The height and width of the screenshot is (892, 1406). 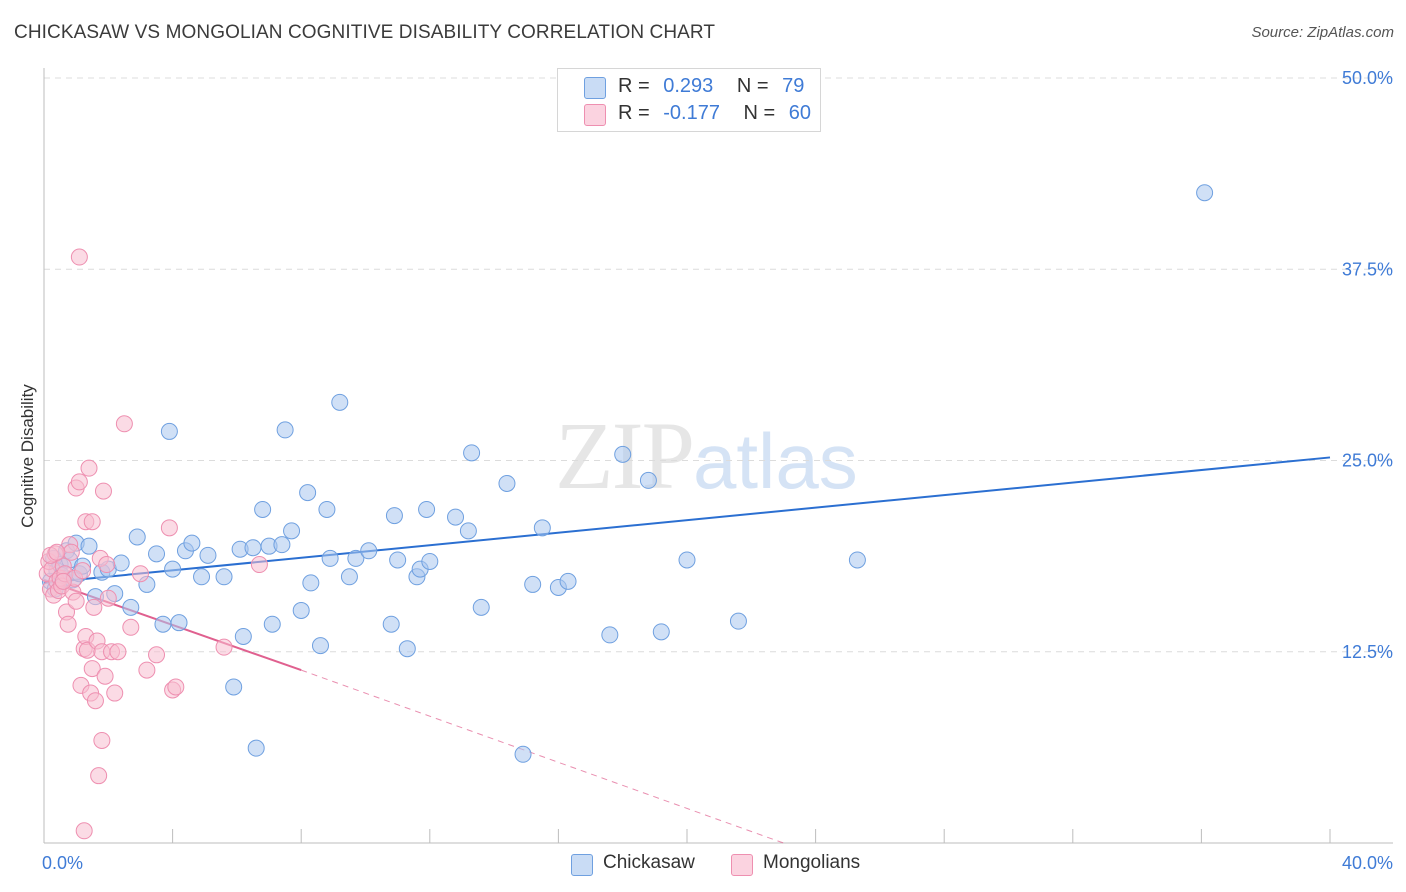 What do you see at coordinates (542, 756) in the screenshot?
I see `trend-line-extension-mongolians` at bounding box center [542, 756].